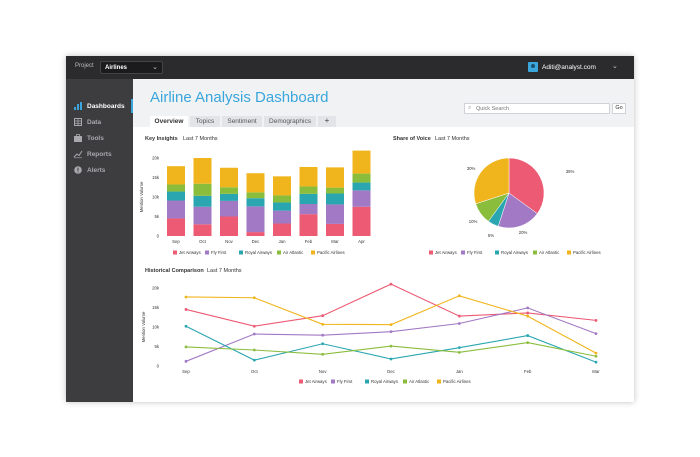 The width and height of the screenshot is (700, 457). What do you see at coordinates (256, 241) in the screenshot?
I see `x-tick-label: Dec` at bounding box center [256, 241].